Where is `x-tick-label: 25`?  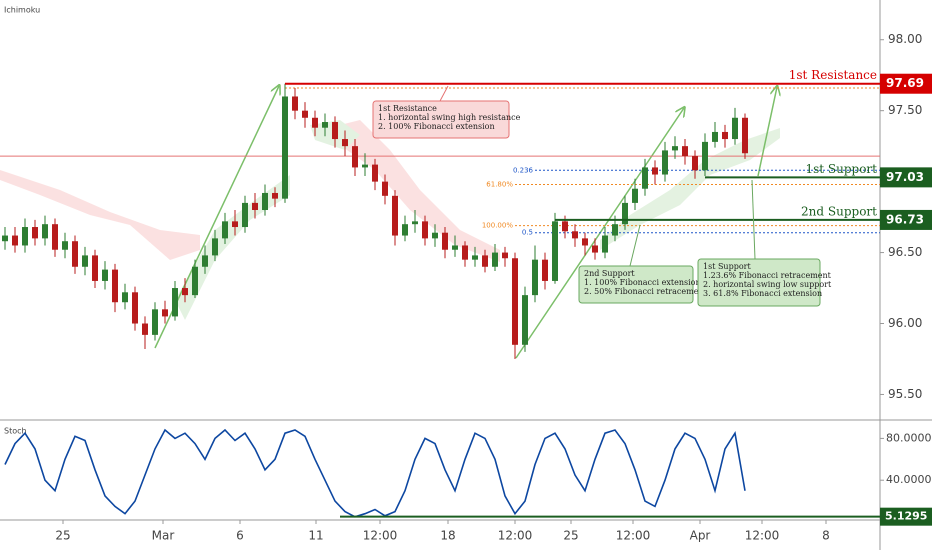
x-tick-label: 25 is located at coordinates (62, 536).